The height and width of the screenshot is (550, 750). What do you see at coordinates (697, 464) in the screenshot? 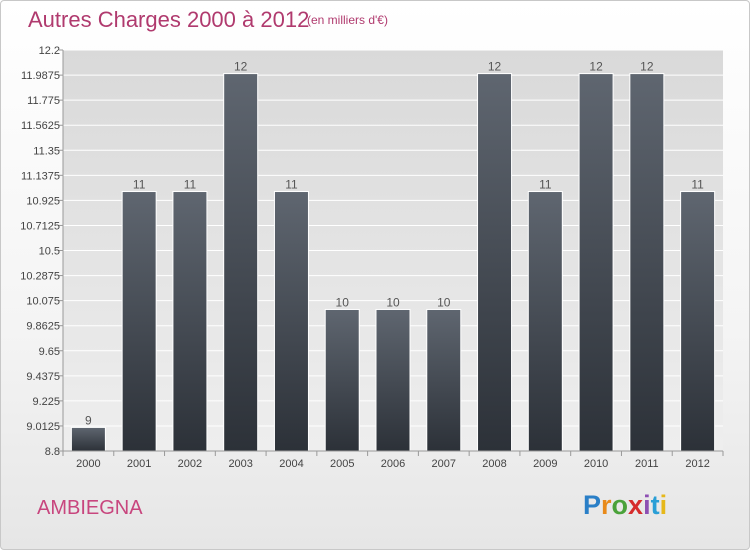
I see `x-tick-label: 2012` at bounding box center [697, 464].